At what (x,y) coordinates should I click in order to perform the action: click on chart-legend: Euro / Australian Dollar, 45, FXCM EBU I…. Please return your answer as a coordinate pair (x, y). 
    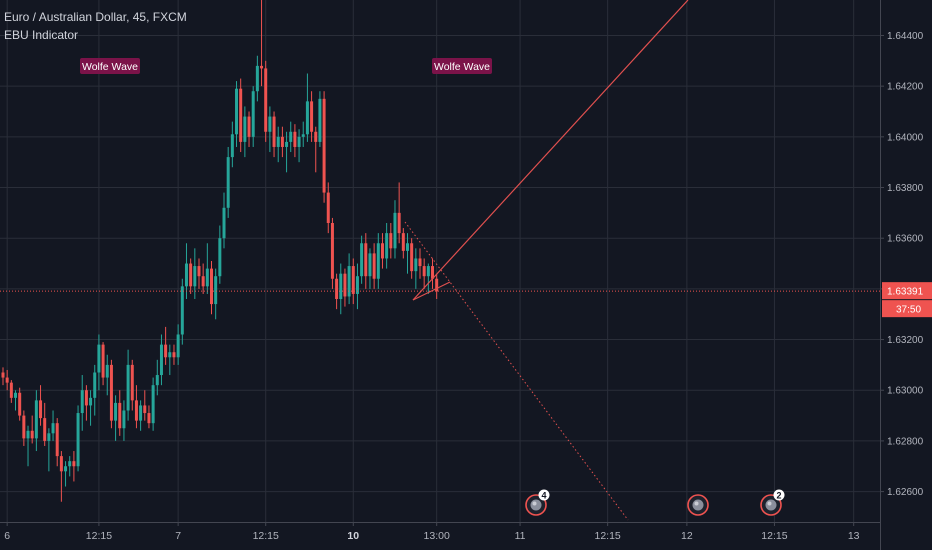
    Looking at the image, I should click on (95, 26).